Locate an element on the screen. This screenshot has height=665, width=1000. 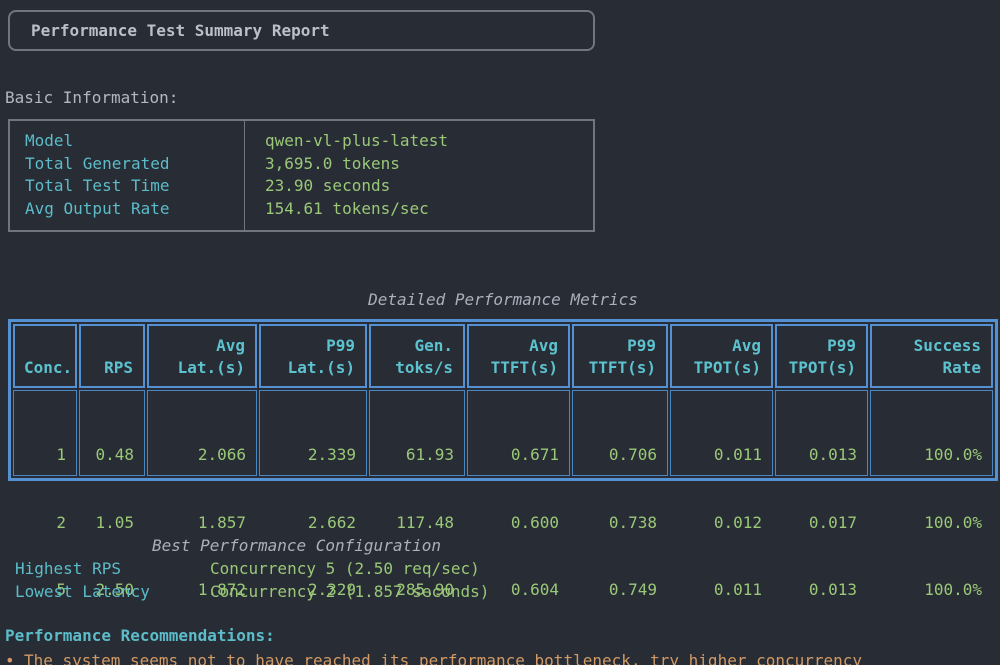
report-title: Performance Test Summary Report is located at coordinates (180, 30).